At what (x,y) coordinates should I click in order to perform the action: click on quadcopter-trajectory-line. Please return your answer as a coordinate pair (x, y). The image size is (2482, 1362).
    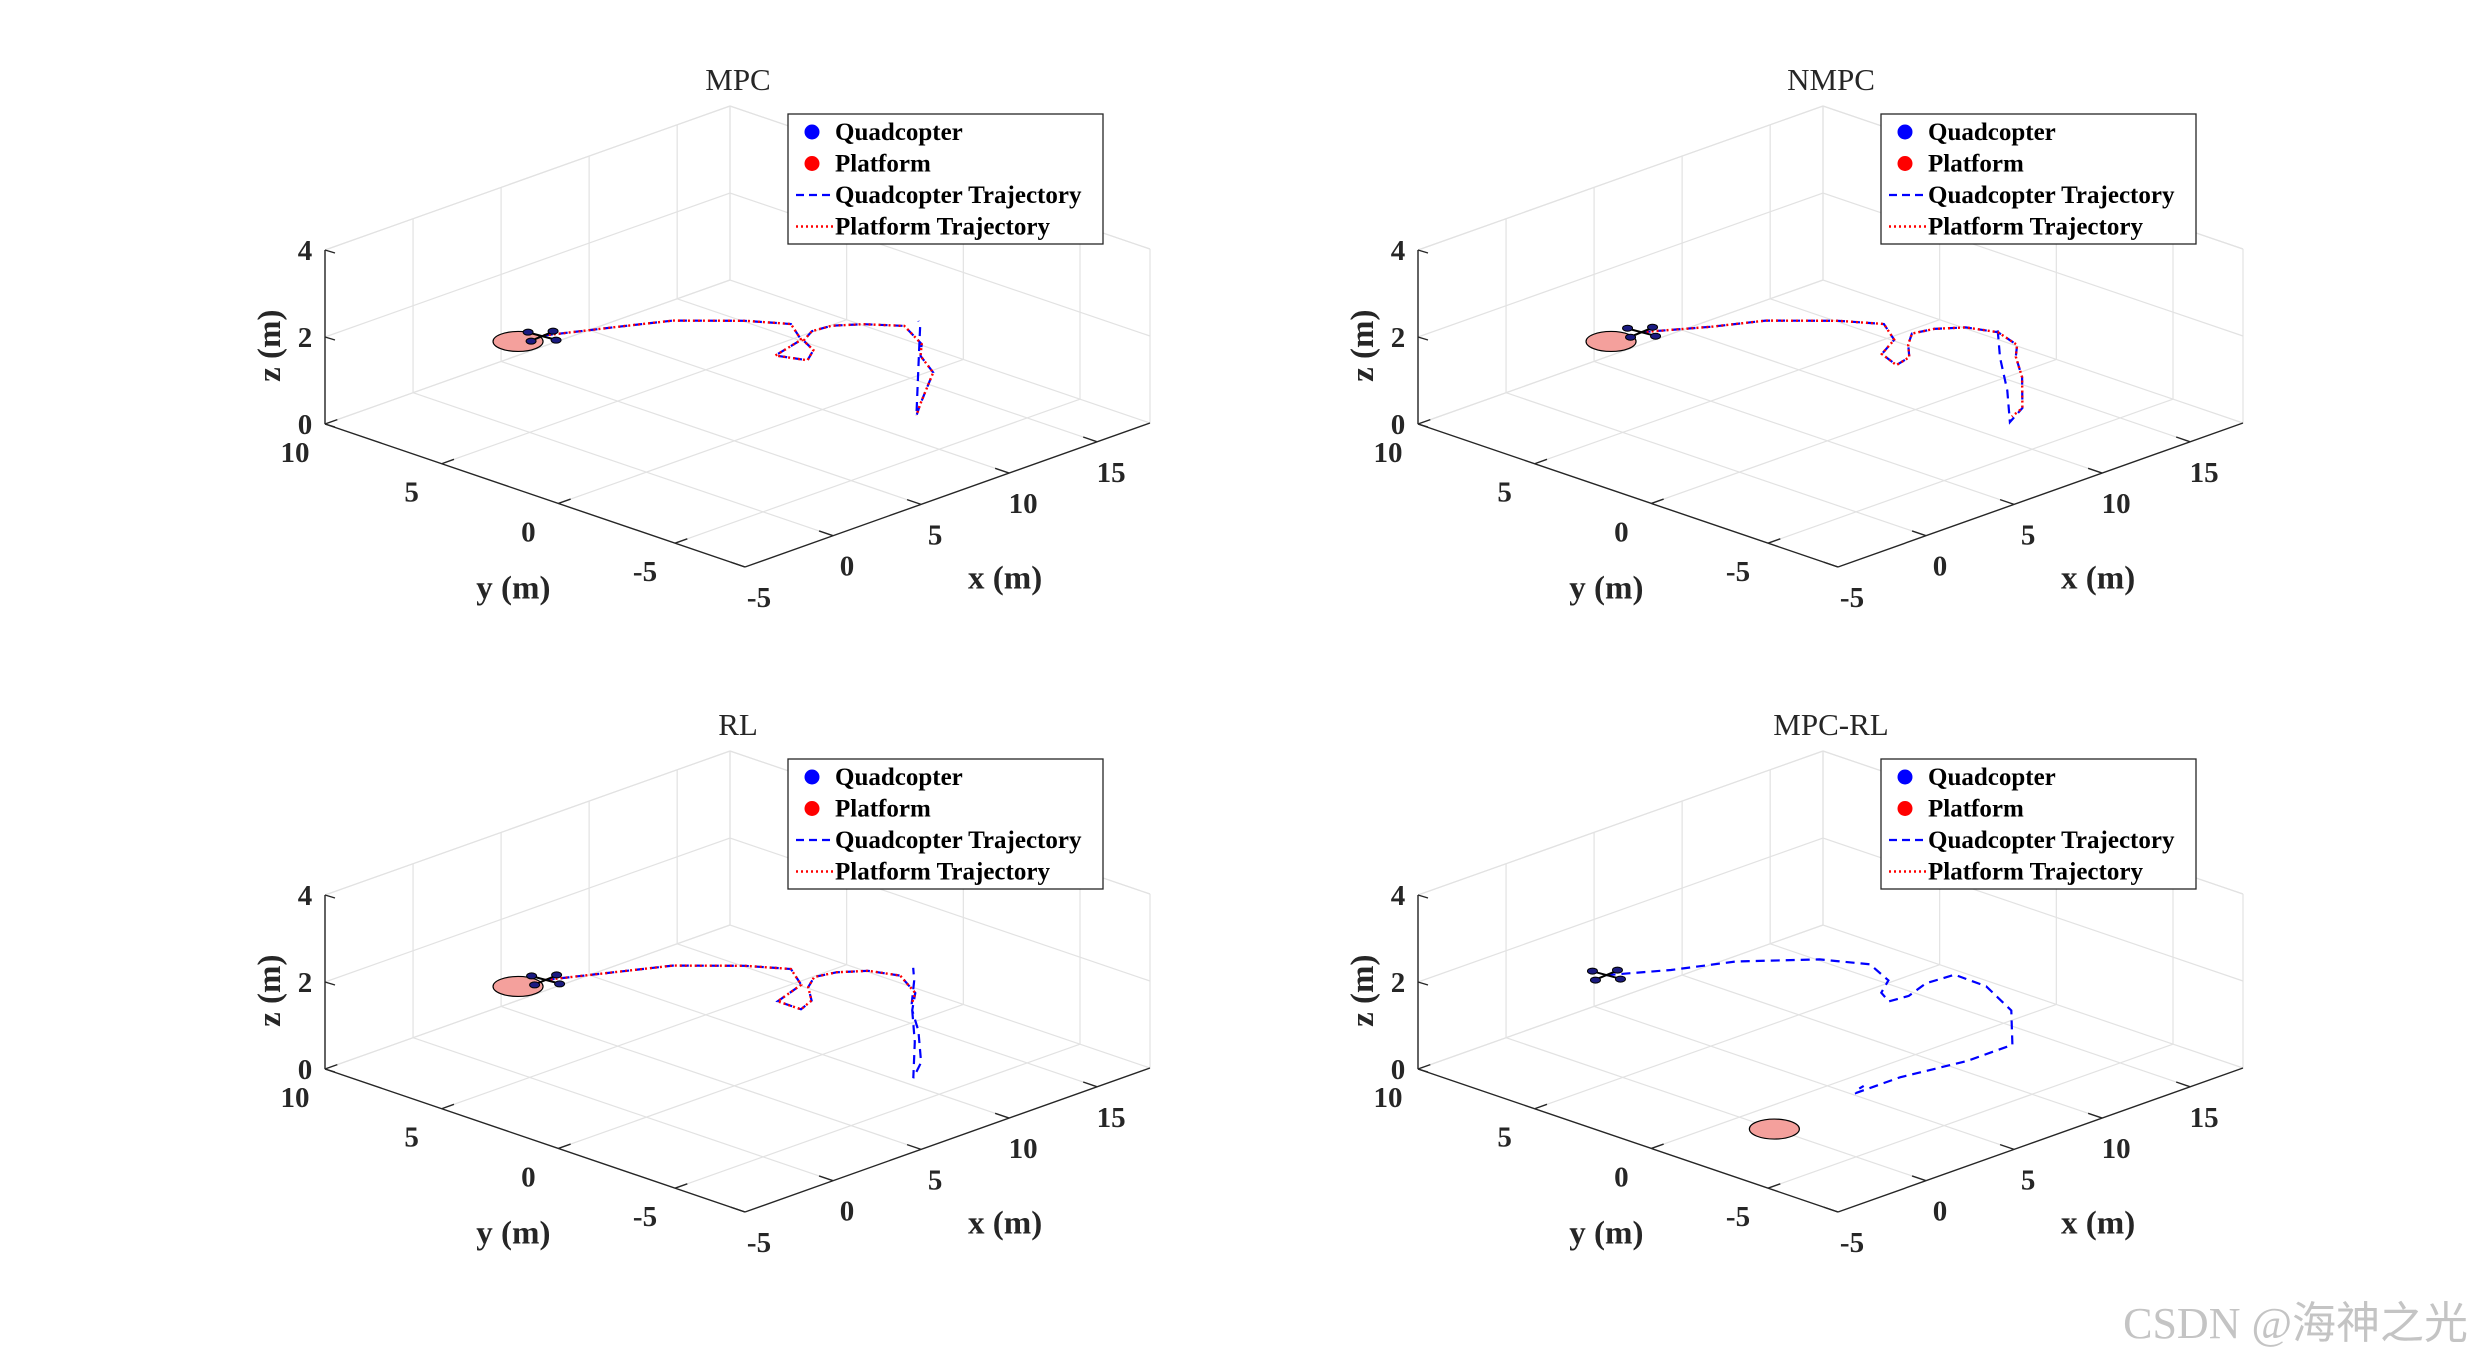
    Looking at the image, I should click on (734, 1021).